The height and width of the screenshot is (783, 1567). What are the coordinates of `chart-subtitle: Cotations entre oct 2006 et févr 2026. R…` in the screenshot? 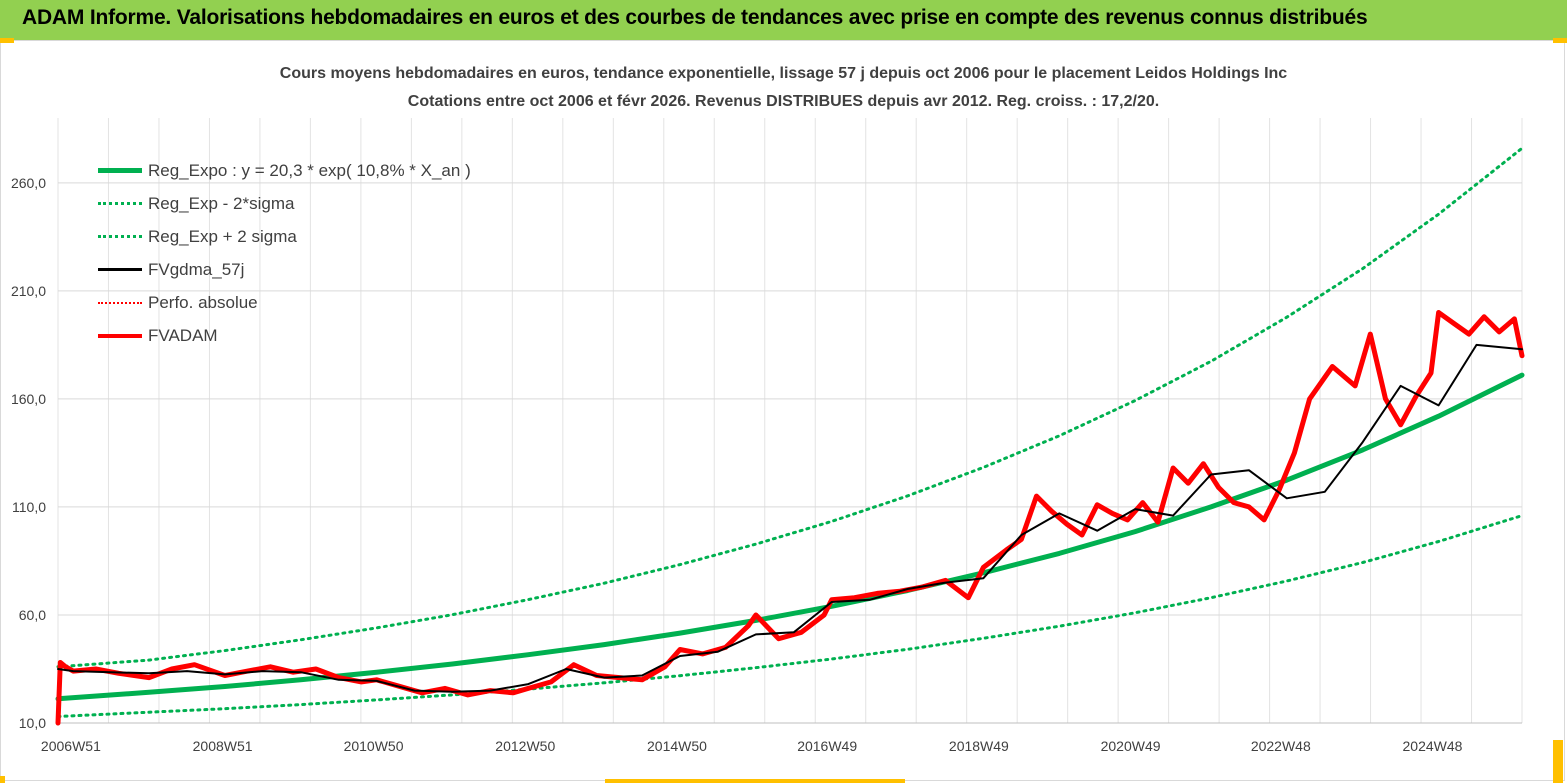 It's located at (783, 101).